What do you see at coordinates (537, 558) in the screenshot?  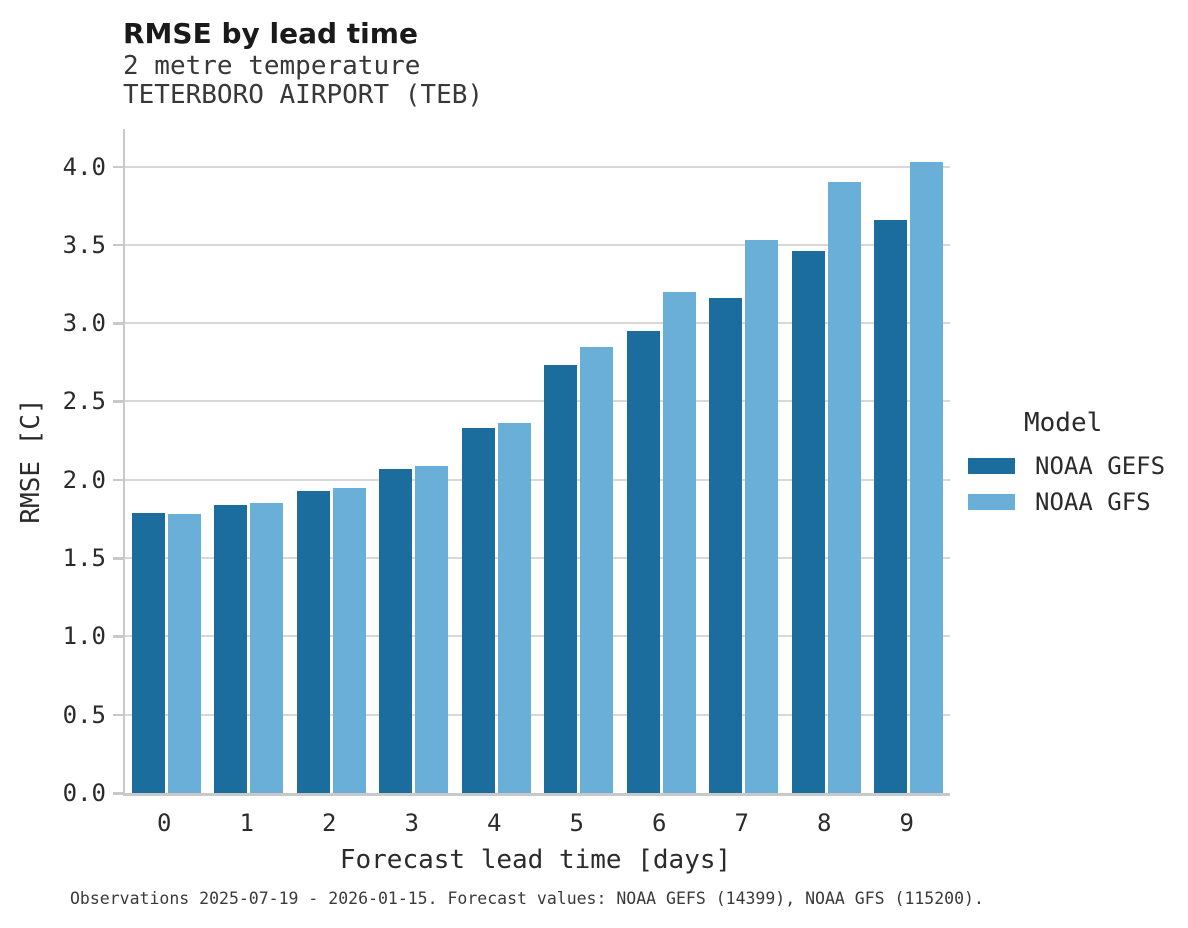 I see `gridline-y-1.5` at bounding box center [537, 558].